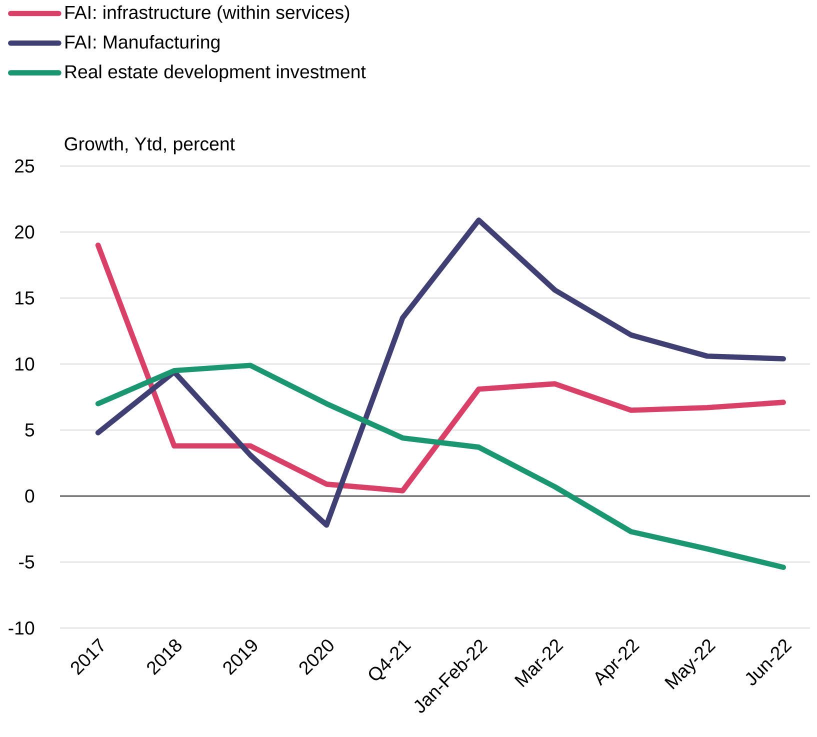 The image size is (817, 737). Describe the element at coordinates (21, 628) in the screenshot. I see `y-tick-label: -10` at that location.